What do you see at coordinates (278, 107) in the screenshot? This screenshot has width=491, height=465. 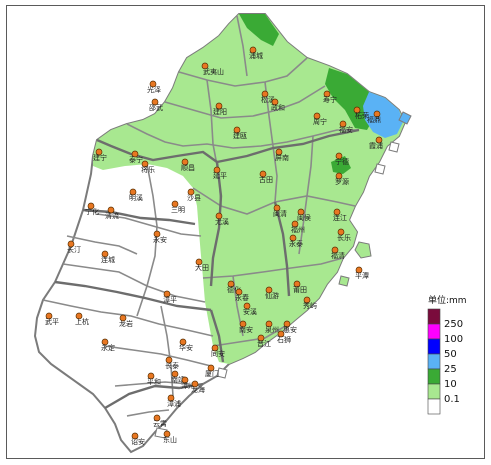 I see `station-label: 政和` at bounding box center [278, 107].